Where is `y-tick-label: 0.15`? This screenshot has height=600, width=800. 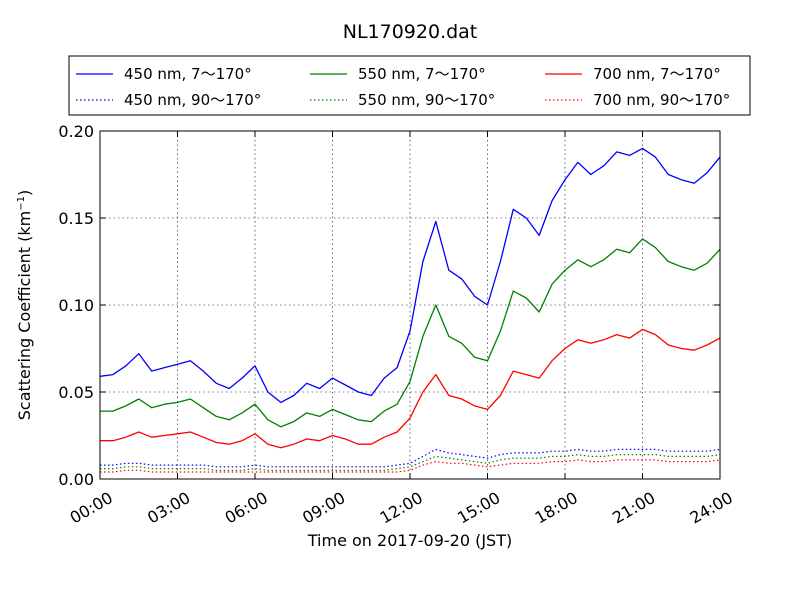
y-tick-label: 0.15 is located at coordinates (76, 218).